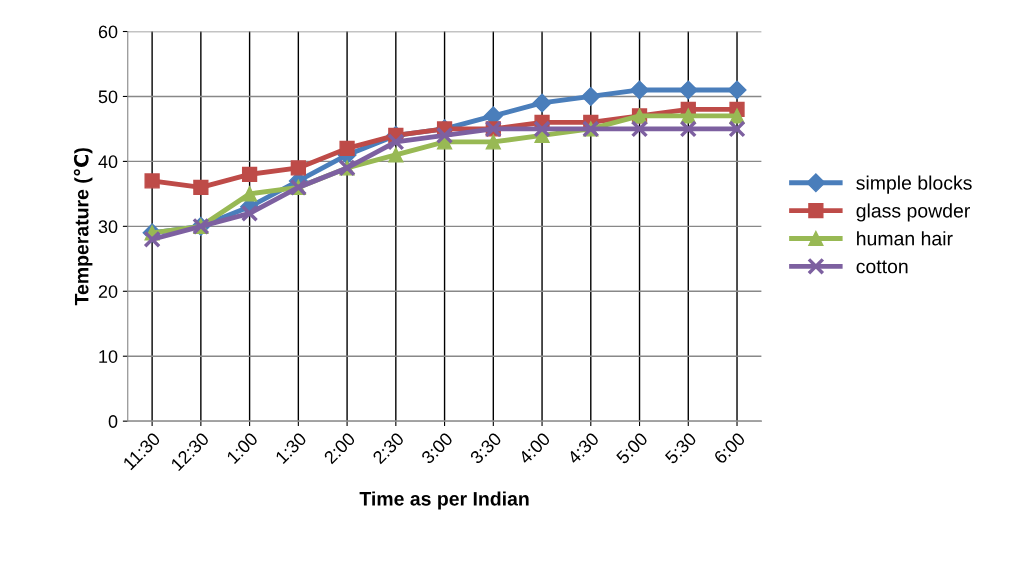  I want to click on x-tick-label: 3:30, so click(486, 448).